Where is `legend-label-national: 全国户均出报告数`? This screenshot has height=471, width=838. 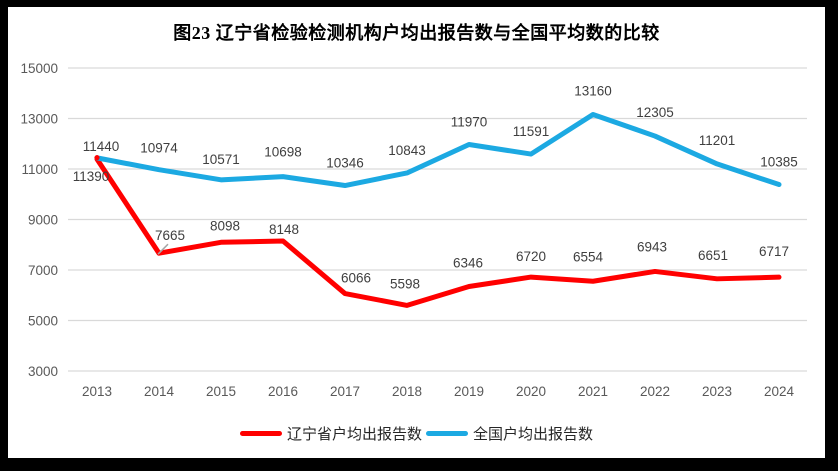
legend-label-national: 全国户均出报告数 is located at coordinates (533, 434).